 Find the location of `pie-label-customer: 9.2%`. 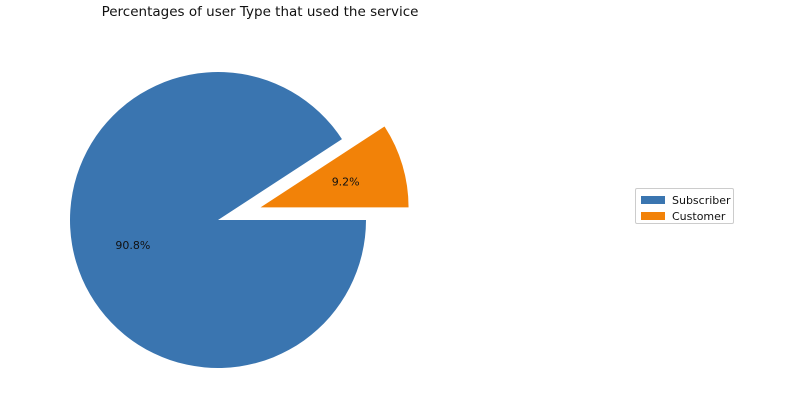

pie-label-customer: 9.2% is located at coordinates (346, 182).